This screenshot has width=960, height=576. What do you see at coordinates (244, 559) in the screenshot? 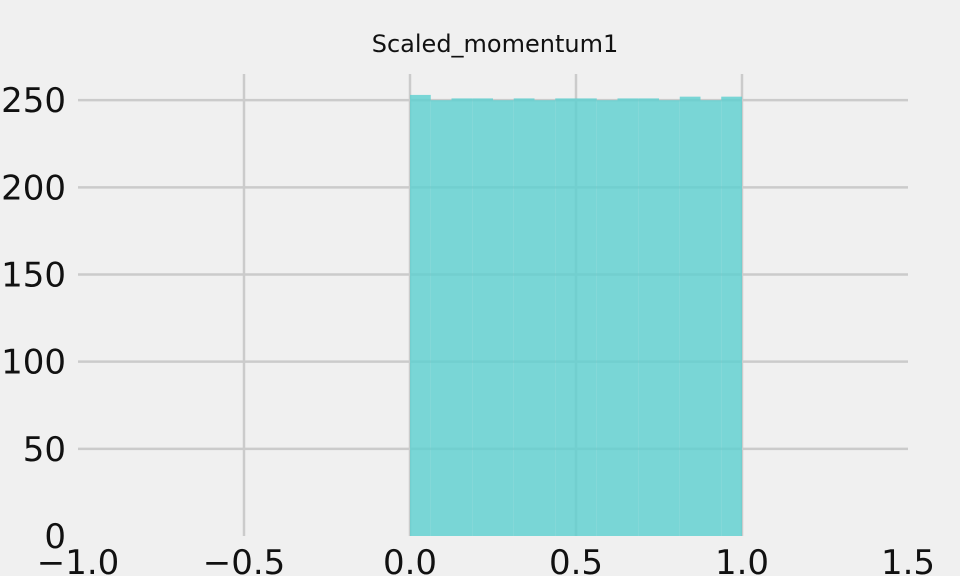
I see `x-tick-label: −0.5` at bounding box center [244, 559].